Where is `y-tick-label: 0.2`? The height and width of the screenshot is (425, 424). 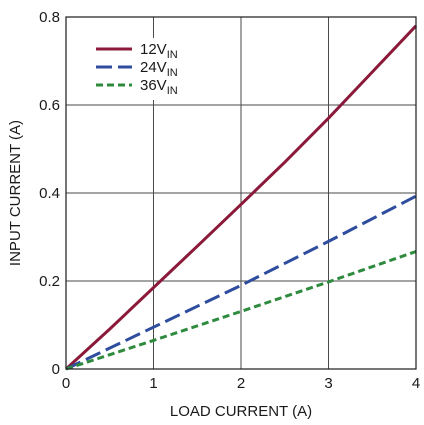
y-tick-label: 0.2 is located at coordinates (49, 281).